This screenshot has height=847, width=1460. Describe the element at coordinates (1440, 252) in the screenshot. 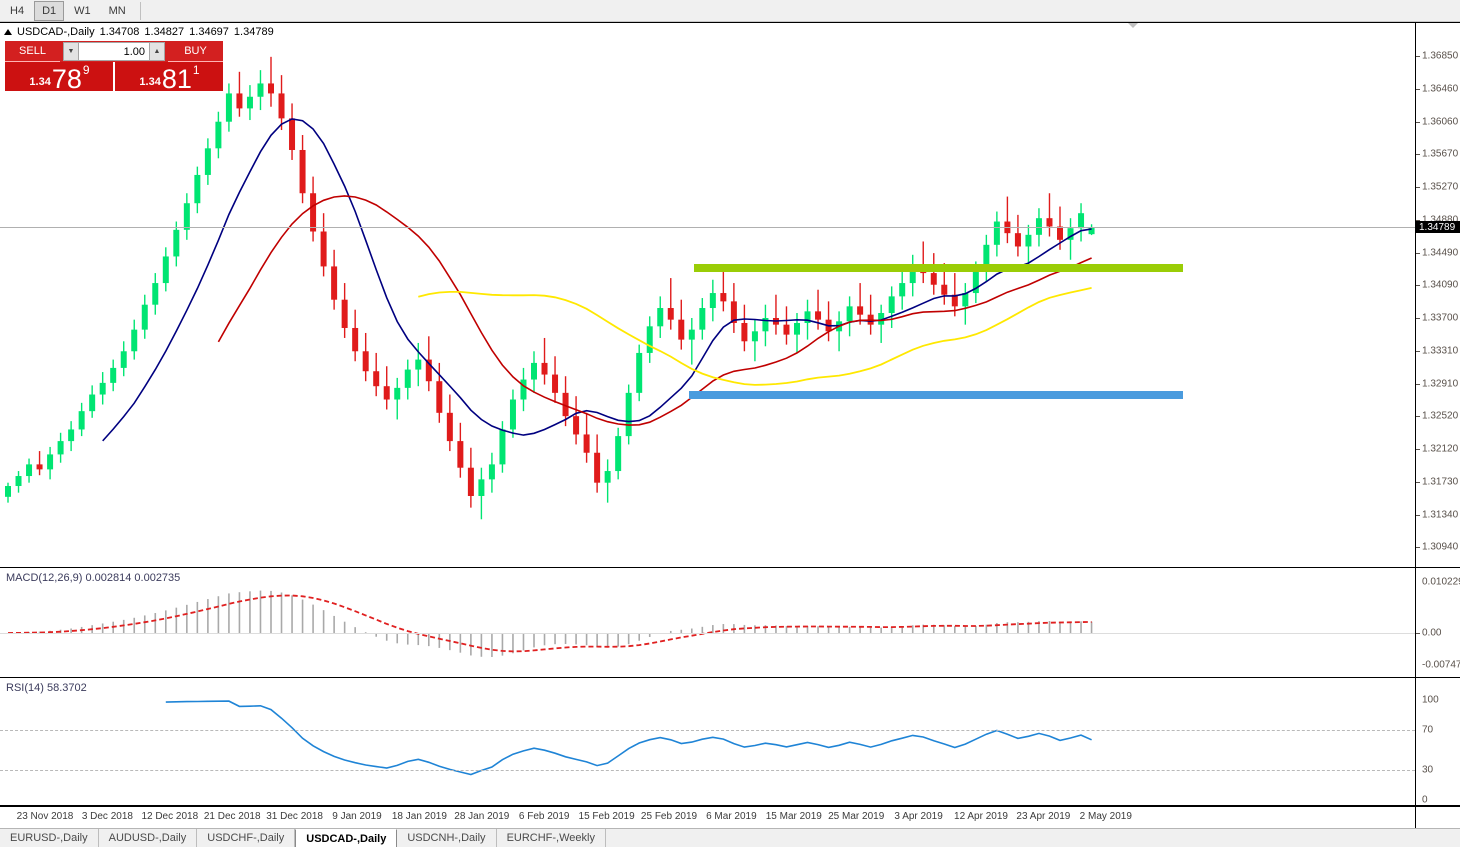

I see `price-scale-label: 1.34490` at that location.